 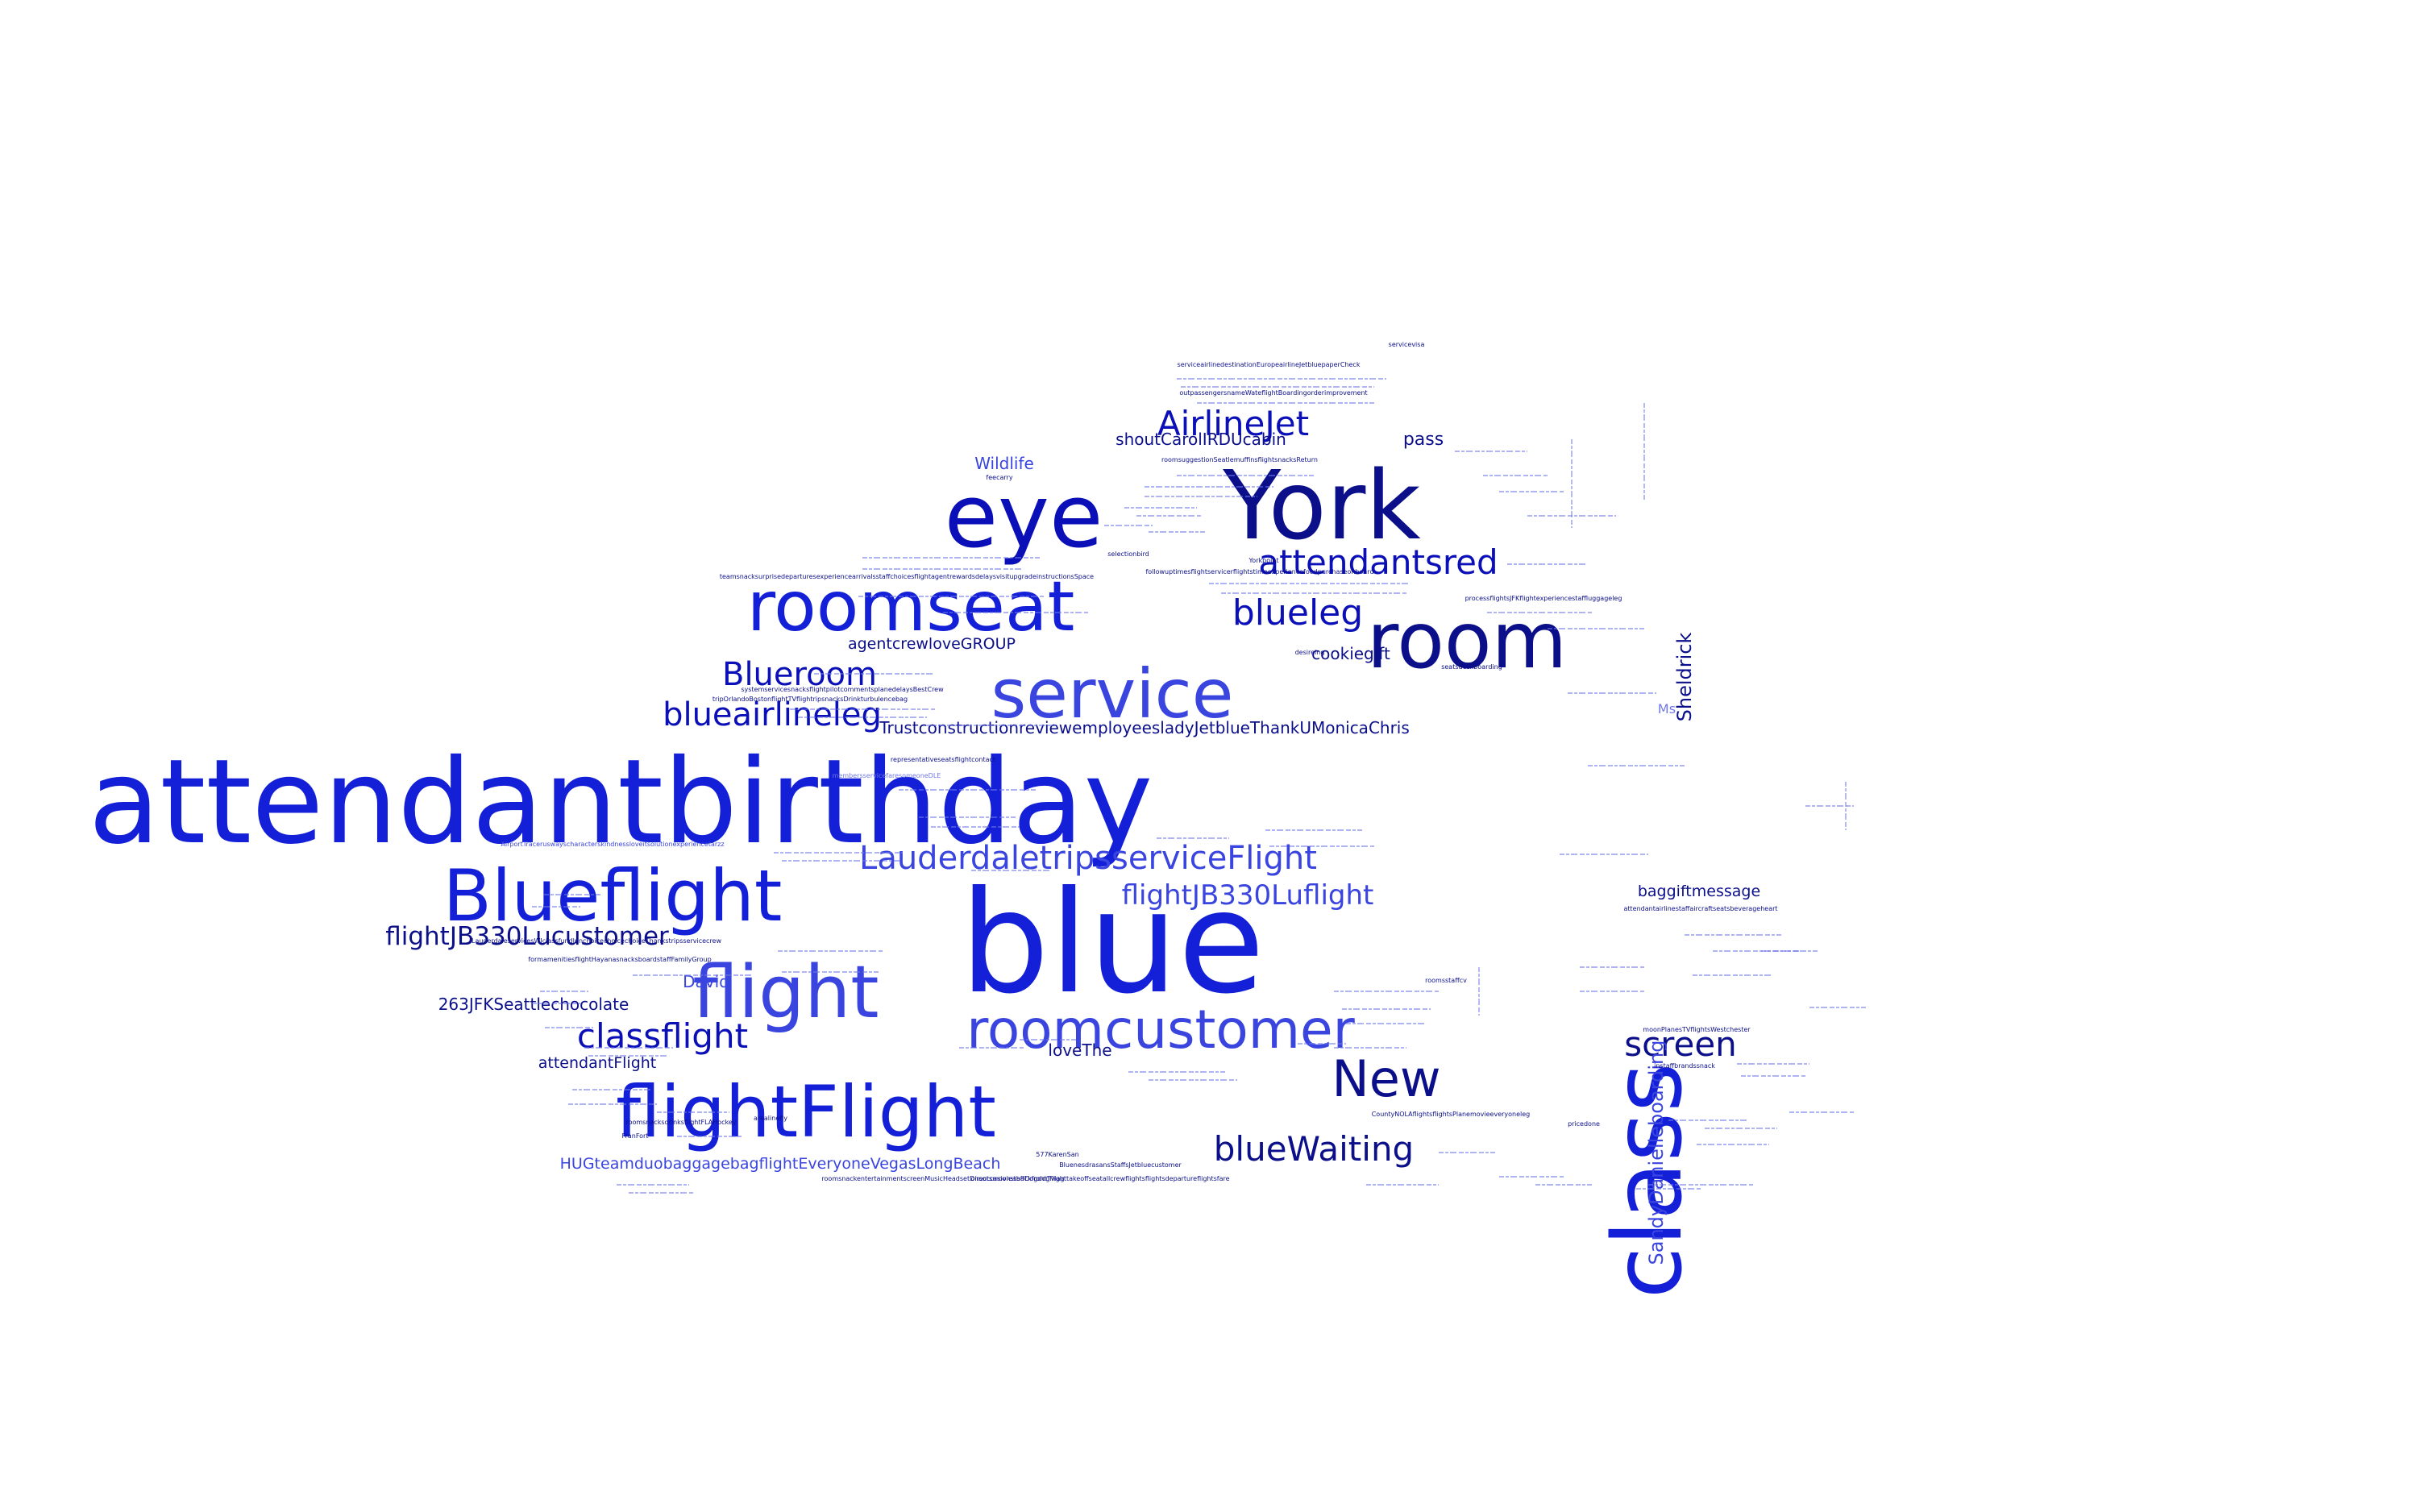 I want to click on cloud-word: roomseat, so click(x=911, y=607).